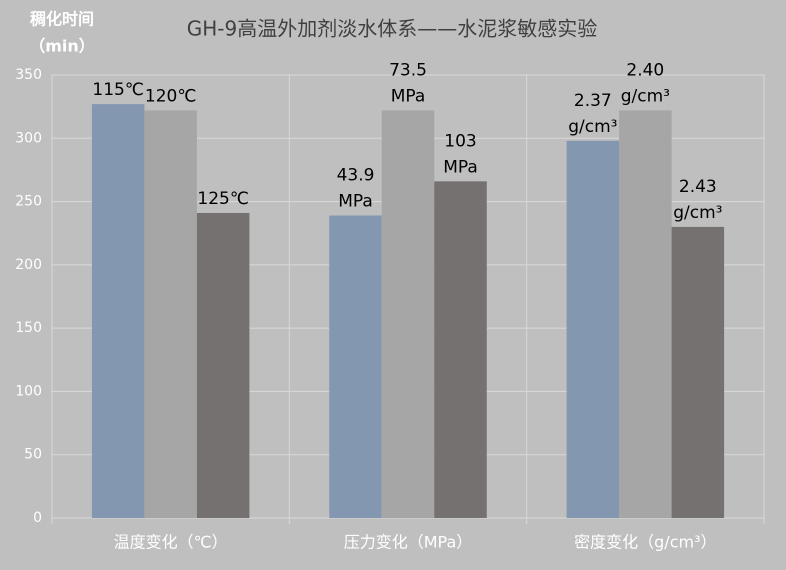  What do you see at coordinates (62, 46) in the screenshot?
I see `y-axis-title: （min）` at bounding box center [62, 46].